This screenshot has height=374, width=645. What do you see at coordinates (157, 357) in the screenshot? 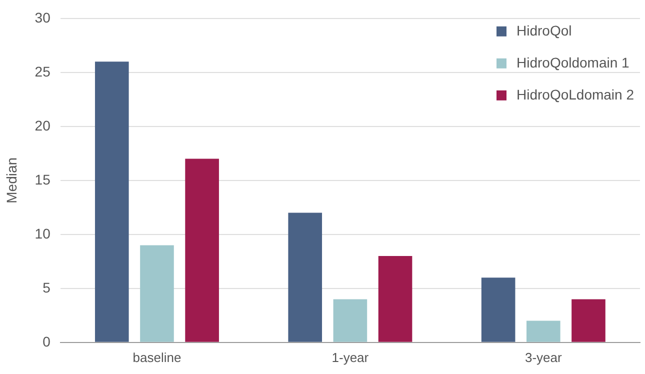
I see `x-tick-label: baseline` at bounding box center [157, 357].